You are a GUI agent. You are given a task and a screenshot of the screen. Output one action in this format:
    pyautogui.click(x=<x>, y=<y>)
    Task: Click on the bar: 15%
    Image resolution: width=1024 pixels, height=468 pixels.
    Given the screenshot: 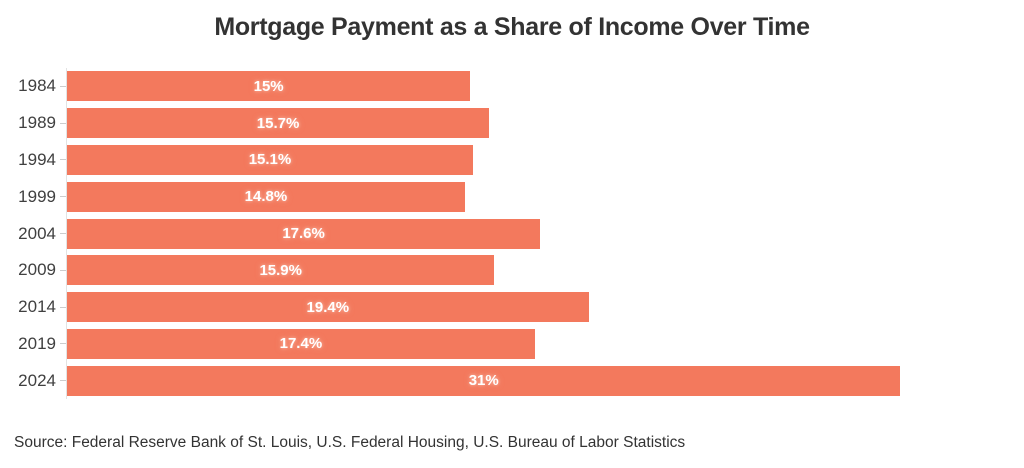 What is the action you would take?
    pyautogui.click(x=269, y=86)
    